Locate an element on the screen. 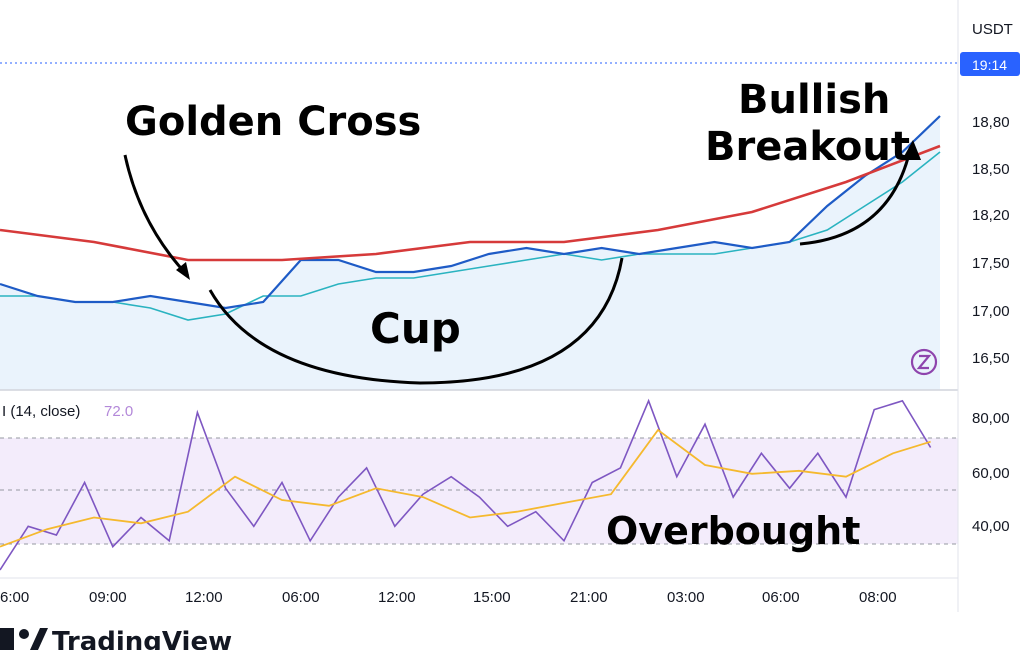 Image resolution: width=1024 pixels, height=650 pixels. y-tick-label: 17,50 is located at coordinates (991, 263).